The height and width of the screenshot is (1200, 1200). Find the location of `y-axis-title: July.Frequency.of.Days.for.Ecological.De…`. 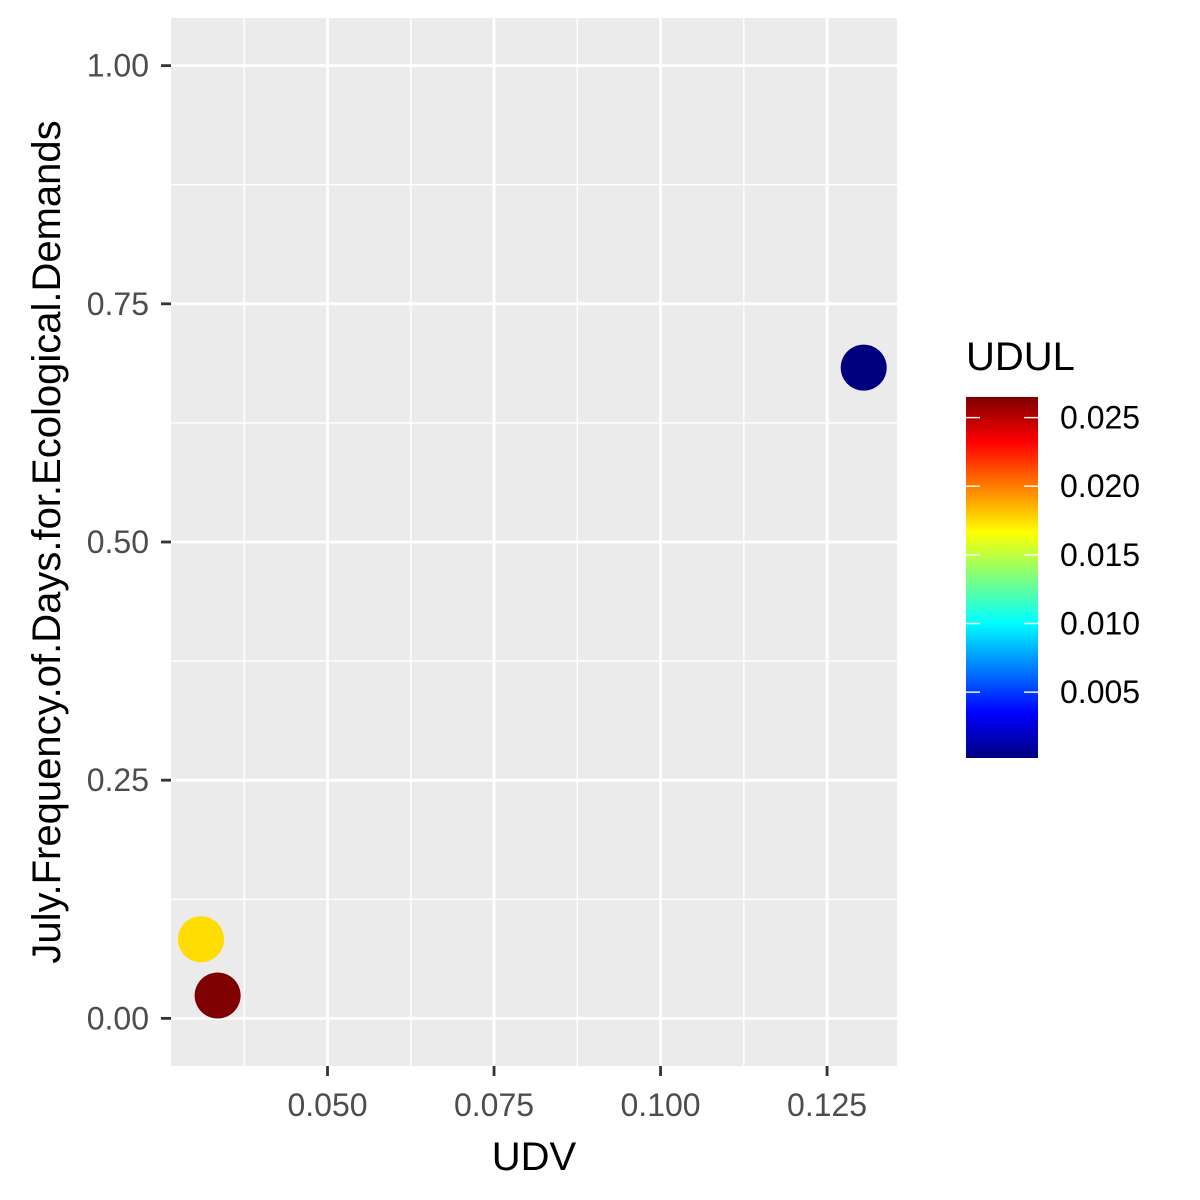

y-axis-title: July.Frequency.of.Days.for.Ecological.De… is located at coordinates (47, 541).